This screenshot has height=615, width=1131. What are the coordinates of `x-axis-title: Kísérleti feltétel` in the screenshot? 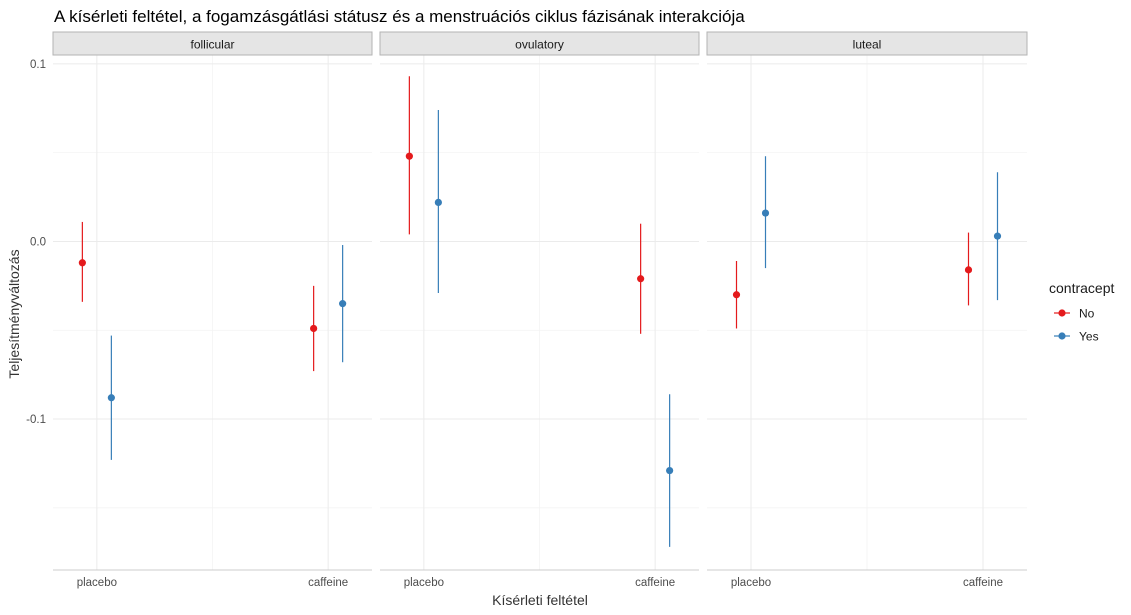 It's located at (540, 600).